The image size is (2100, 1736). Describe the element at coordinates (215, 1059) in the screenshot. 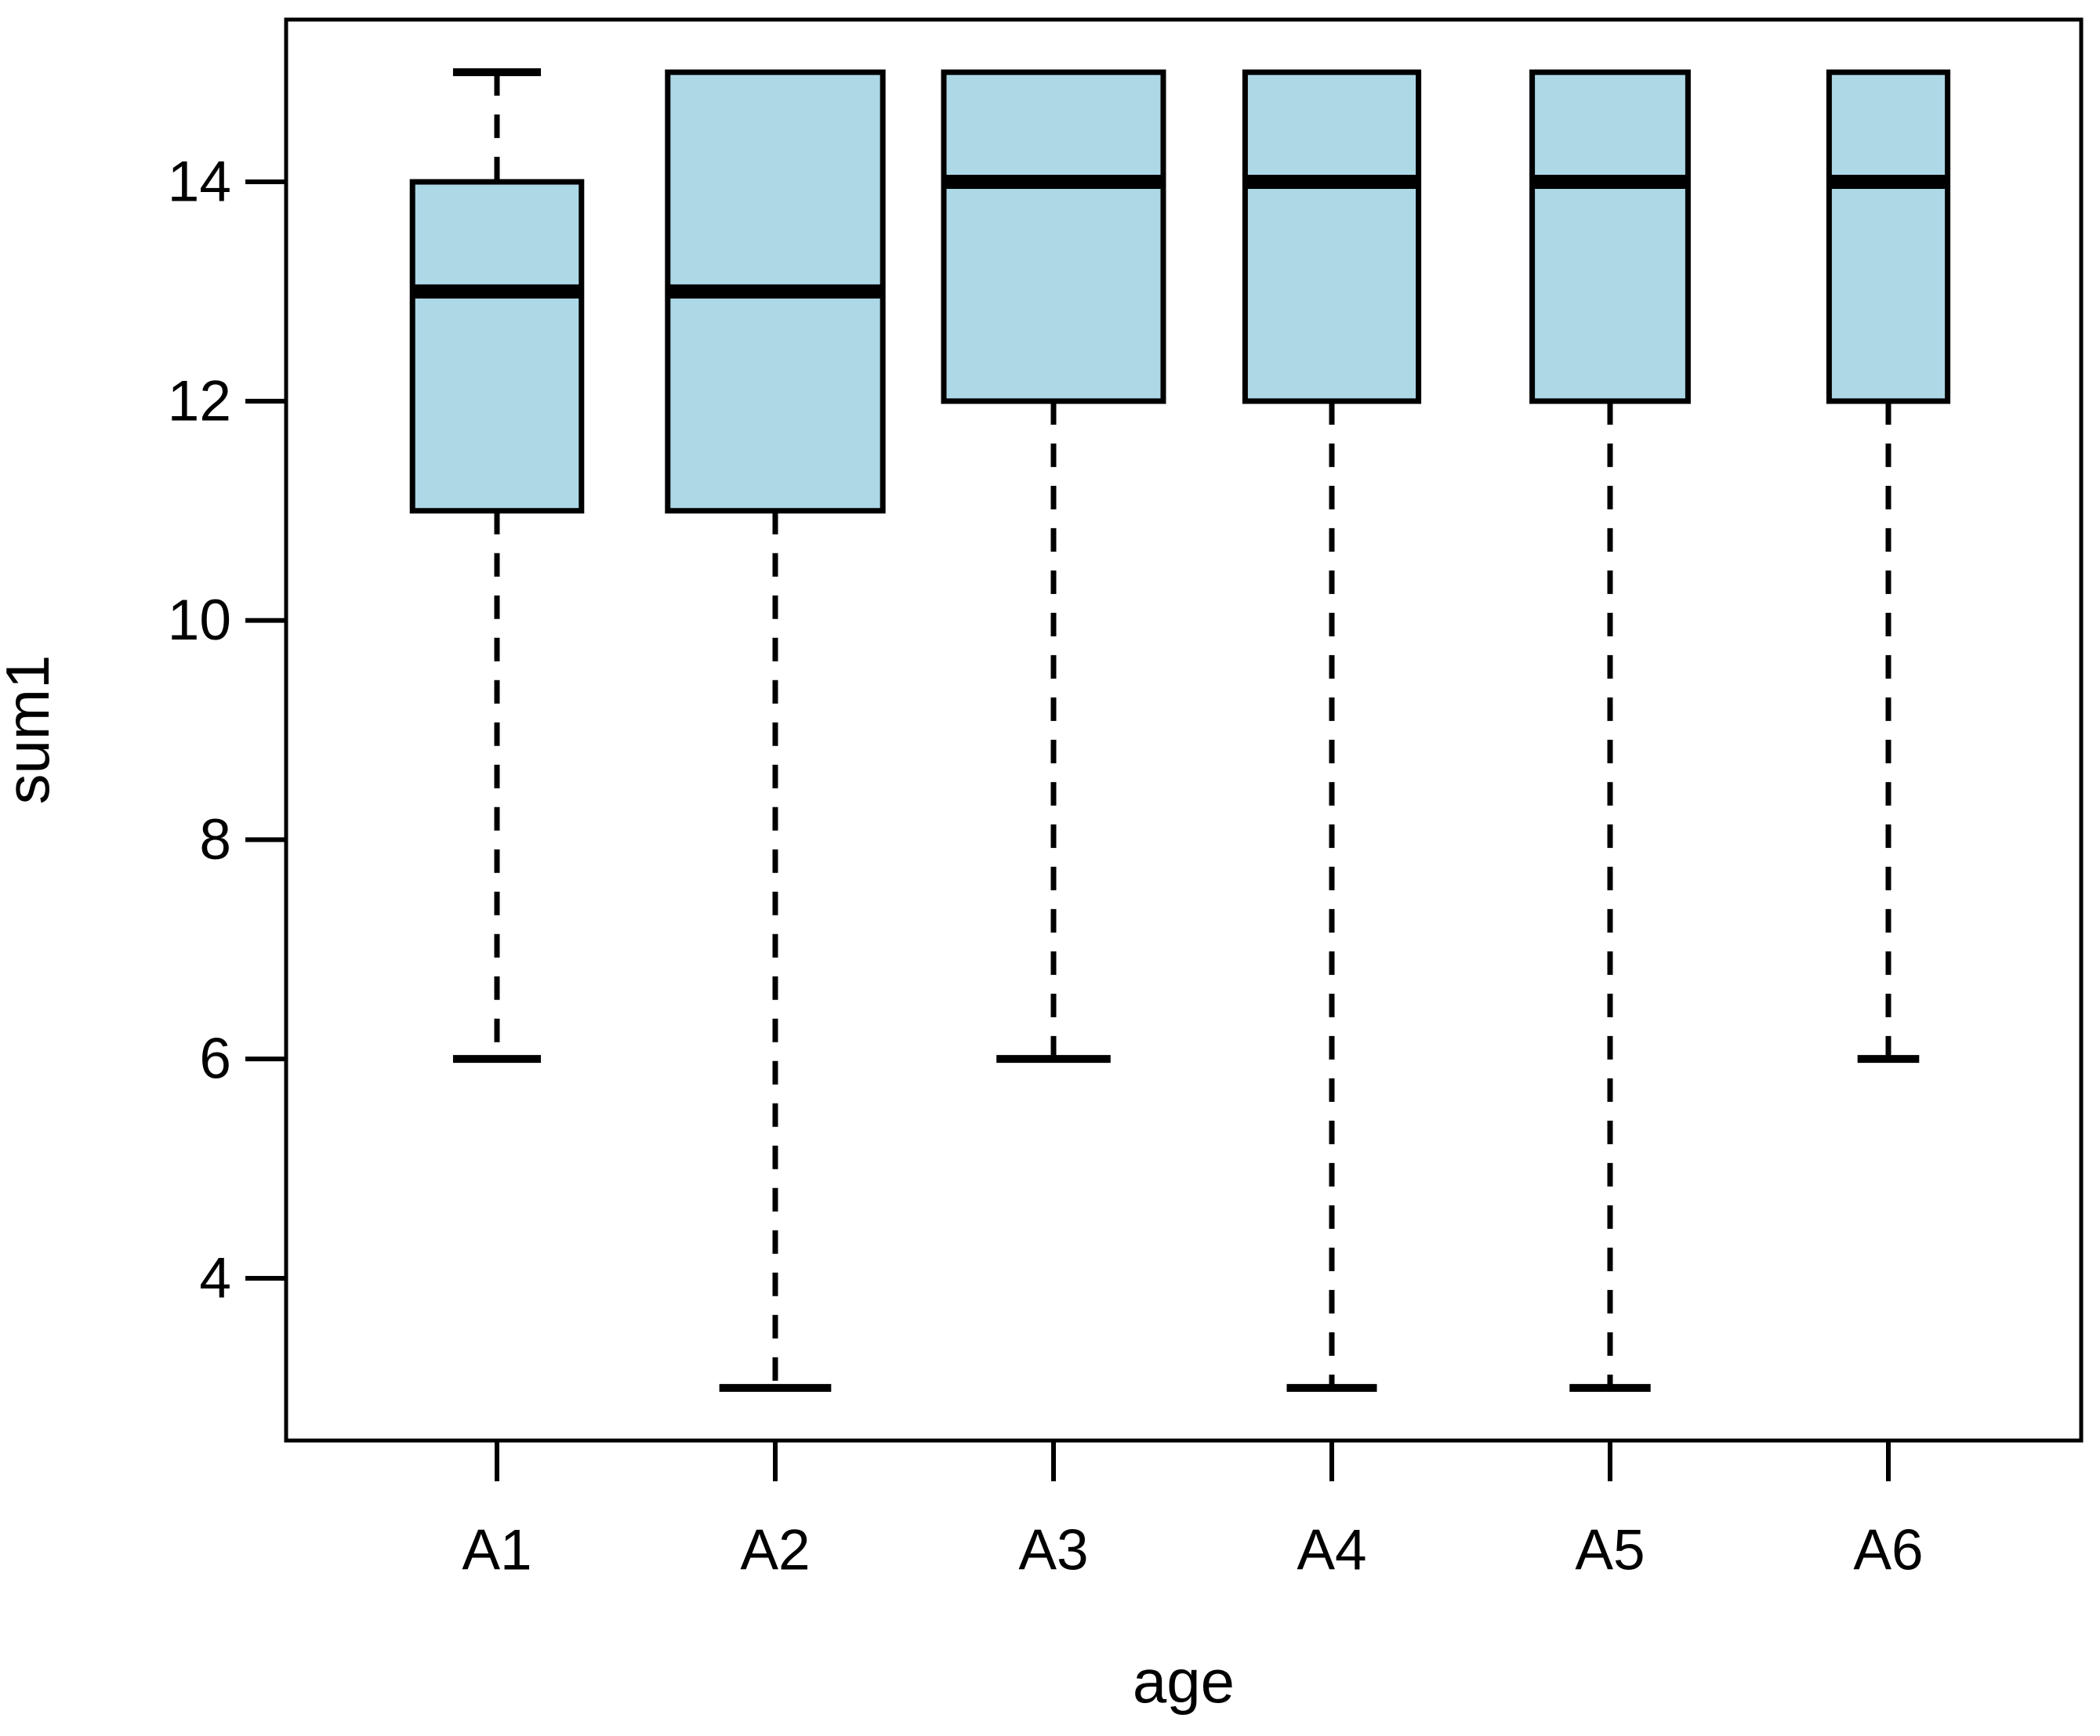

I see `y-tick-label: 6` at that location.